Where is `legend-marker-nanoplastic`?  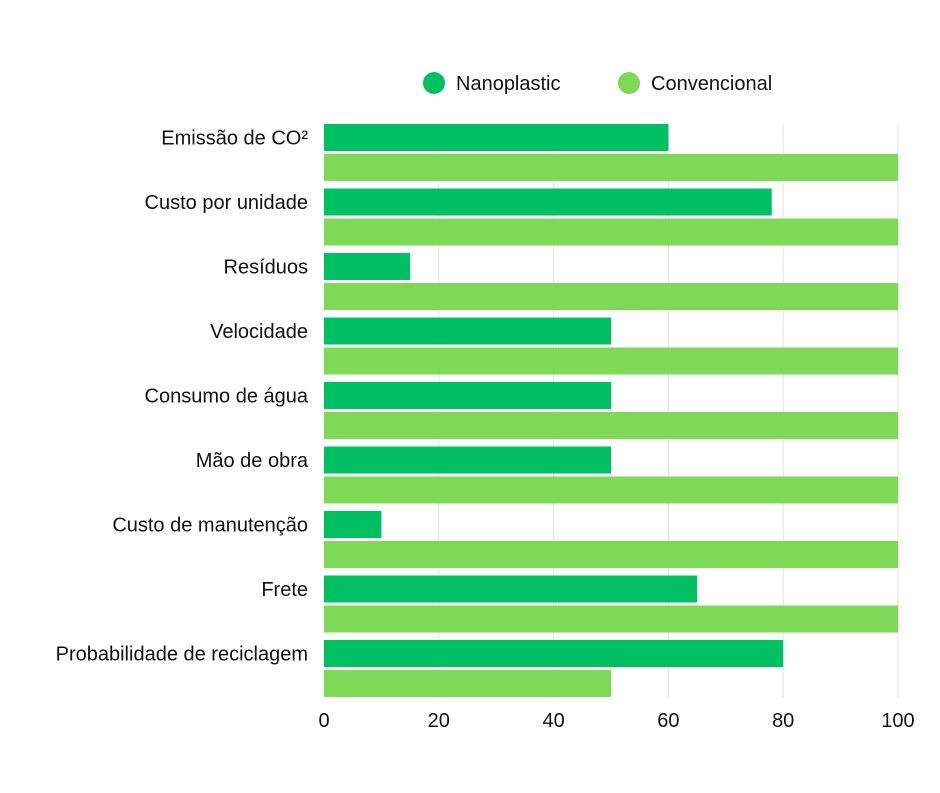
legend-marker-nanoplastic is located at coordinates (434, 83).